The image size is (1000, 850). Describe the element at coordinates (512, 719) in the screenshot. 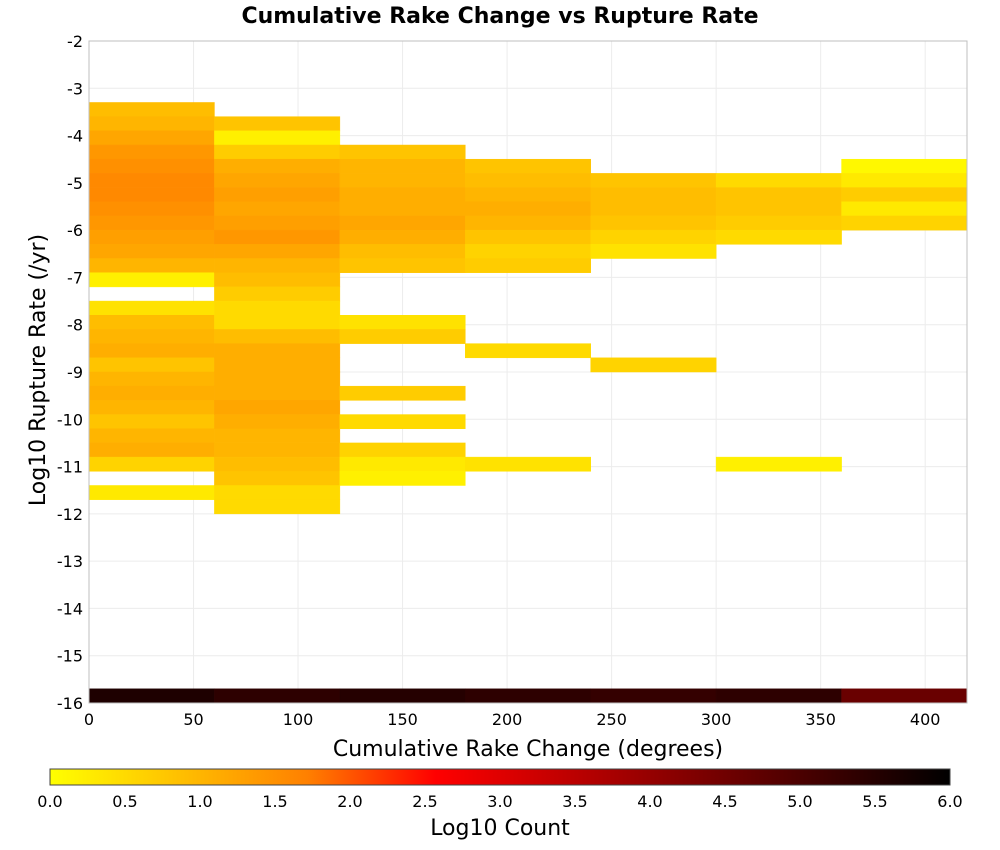

I see `x-tick-labels: 0 50 100 150 200 250 300 350 400` at that location.